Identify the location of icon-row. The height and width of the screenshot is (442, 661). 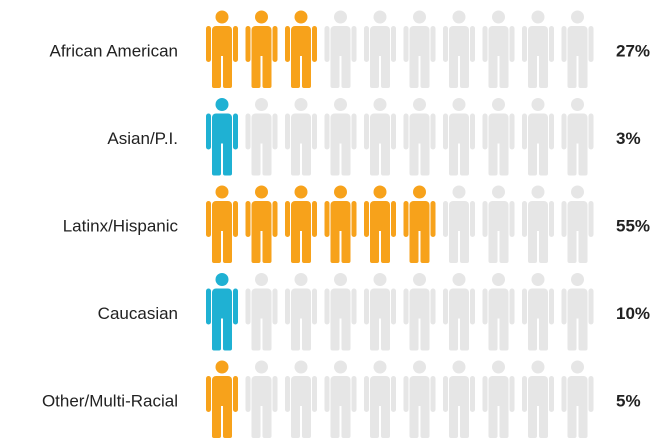
(400, 49).